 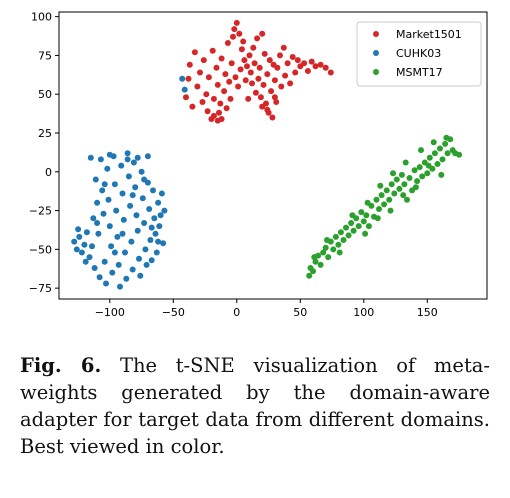 I want to click on y-tick-label: 100, so click(x=41, y=17).